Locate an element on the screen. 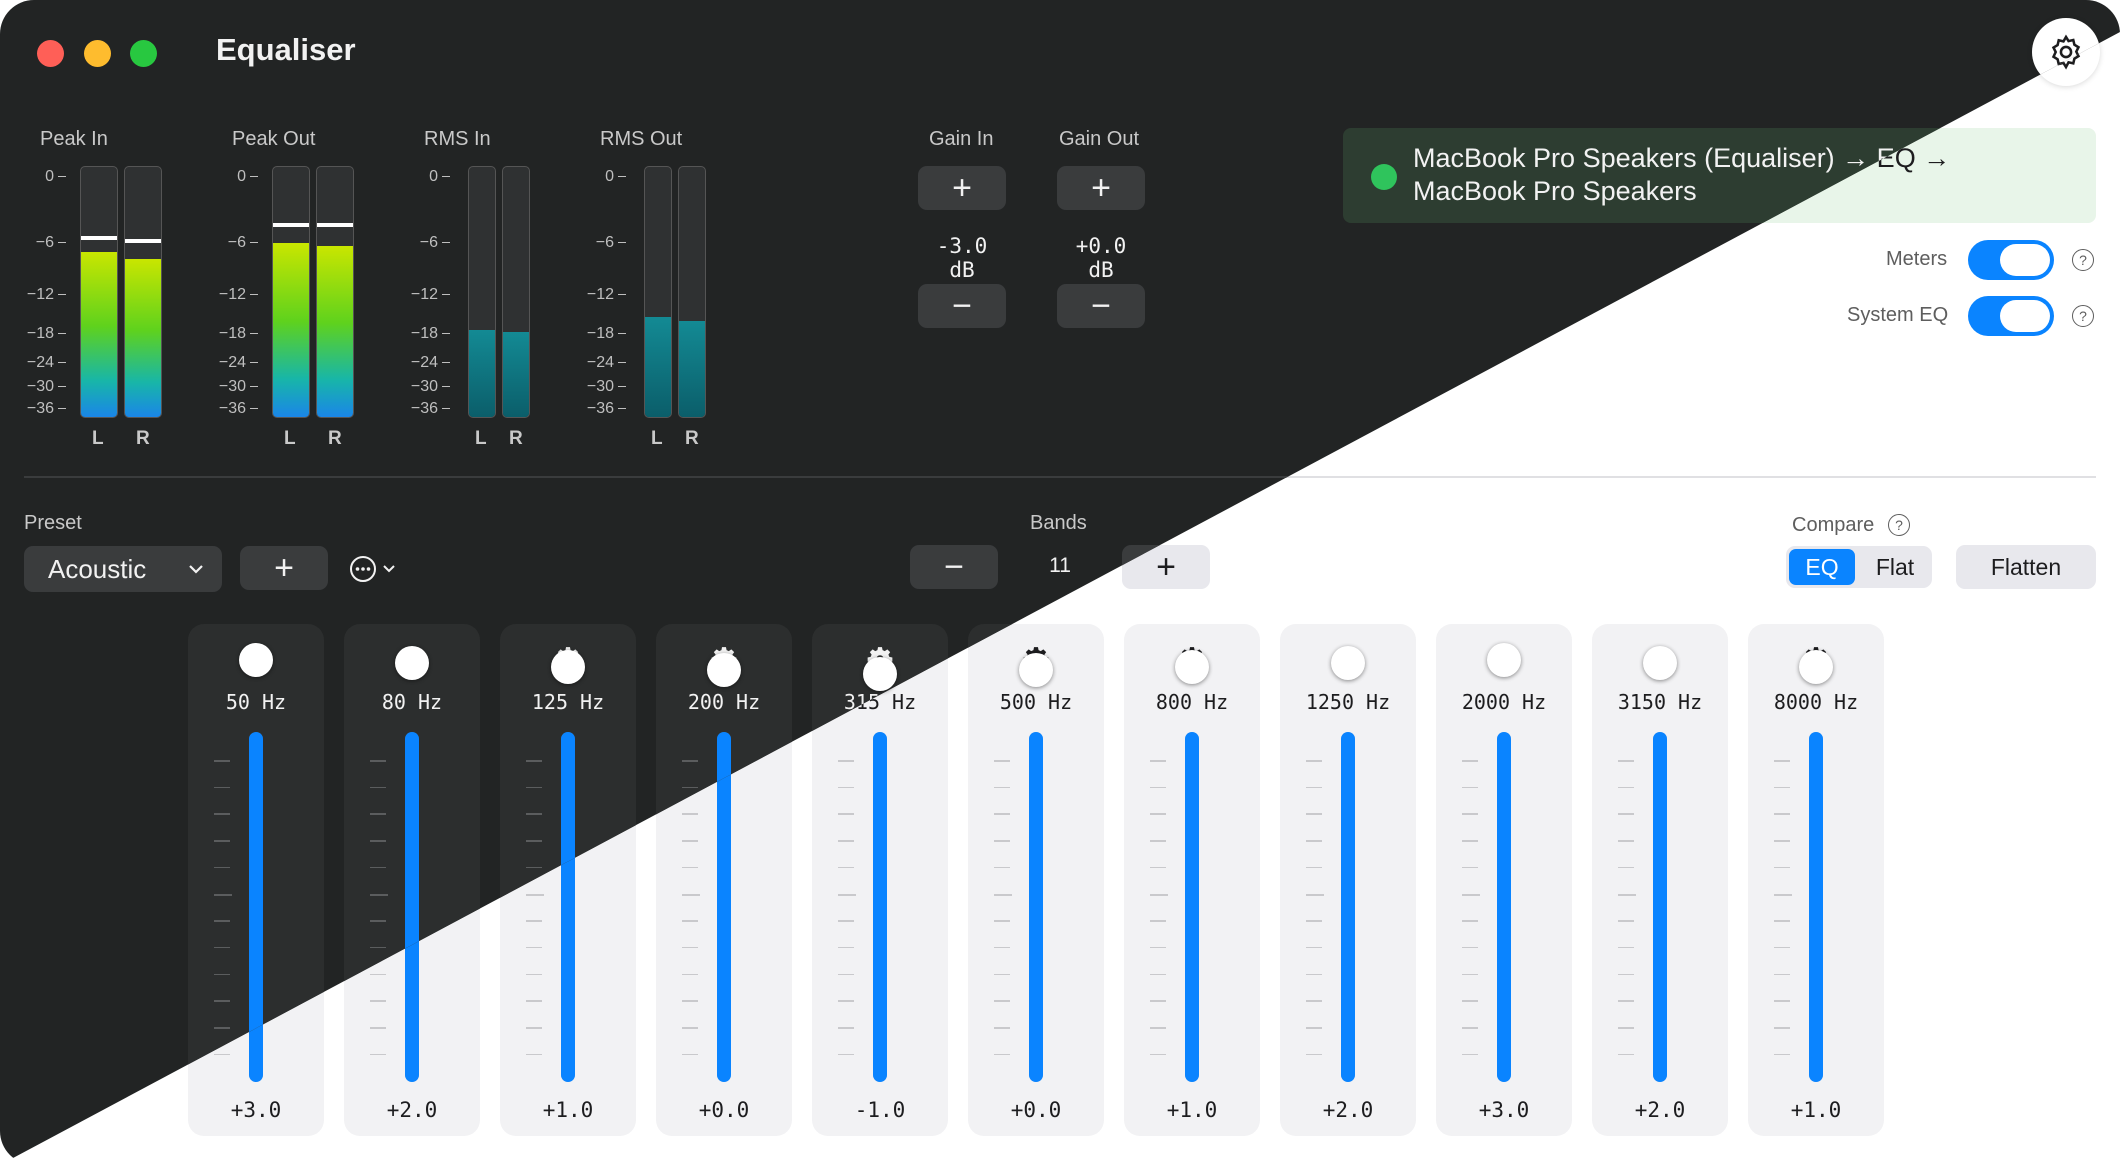 Image resolution: width=2120 pixels, height=1165 pixels. meter-scale-label: −6 is located at coordinates (604, 242).